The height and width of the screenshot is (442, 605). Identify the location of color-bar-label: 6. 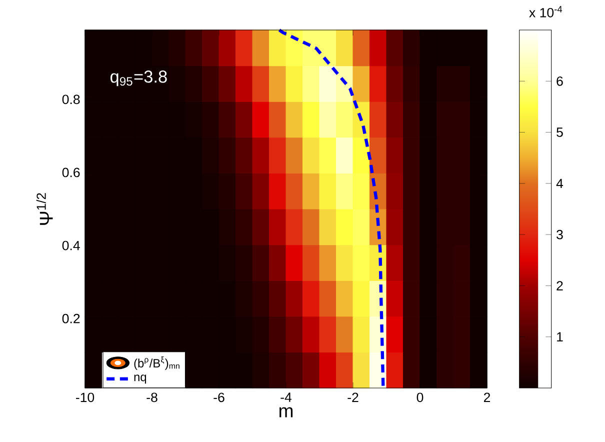
(559, 81).